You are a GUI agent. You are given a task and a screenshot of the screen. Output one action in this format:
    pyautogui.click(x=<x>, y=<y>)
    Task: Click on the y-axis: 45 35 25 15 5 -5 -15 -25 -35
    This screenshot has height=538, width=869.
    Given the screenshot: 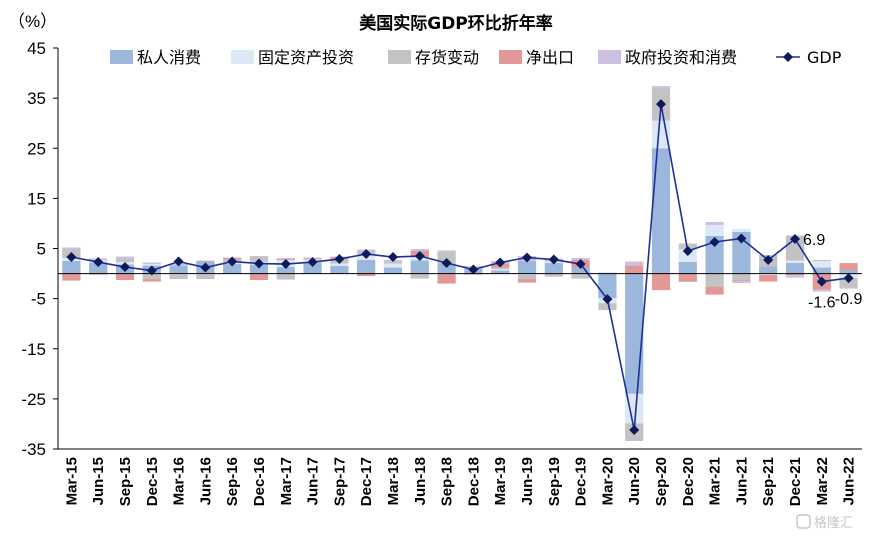 What is the action you would take?
    pyautogui.click(x=40, y=249)
    